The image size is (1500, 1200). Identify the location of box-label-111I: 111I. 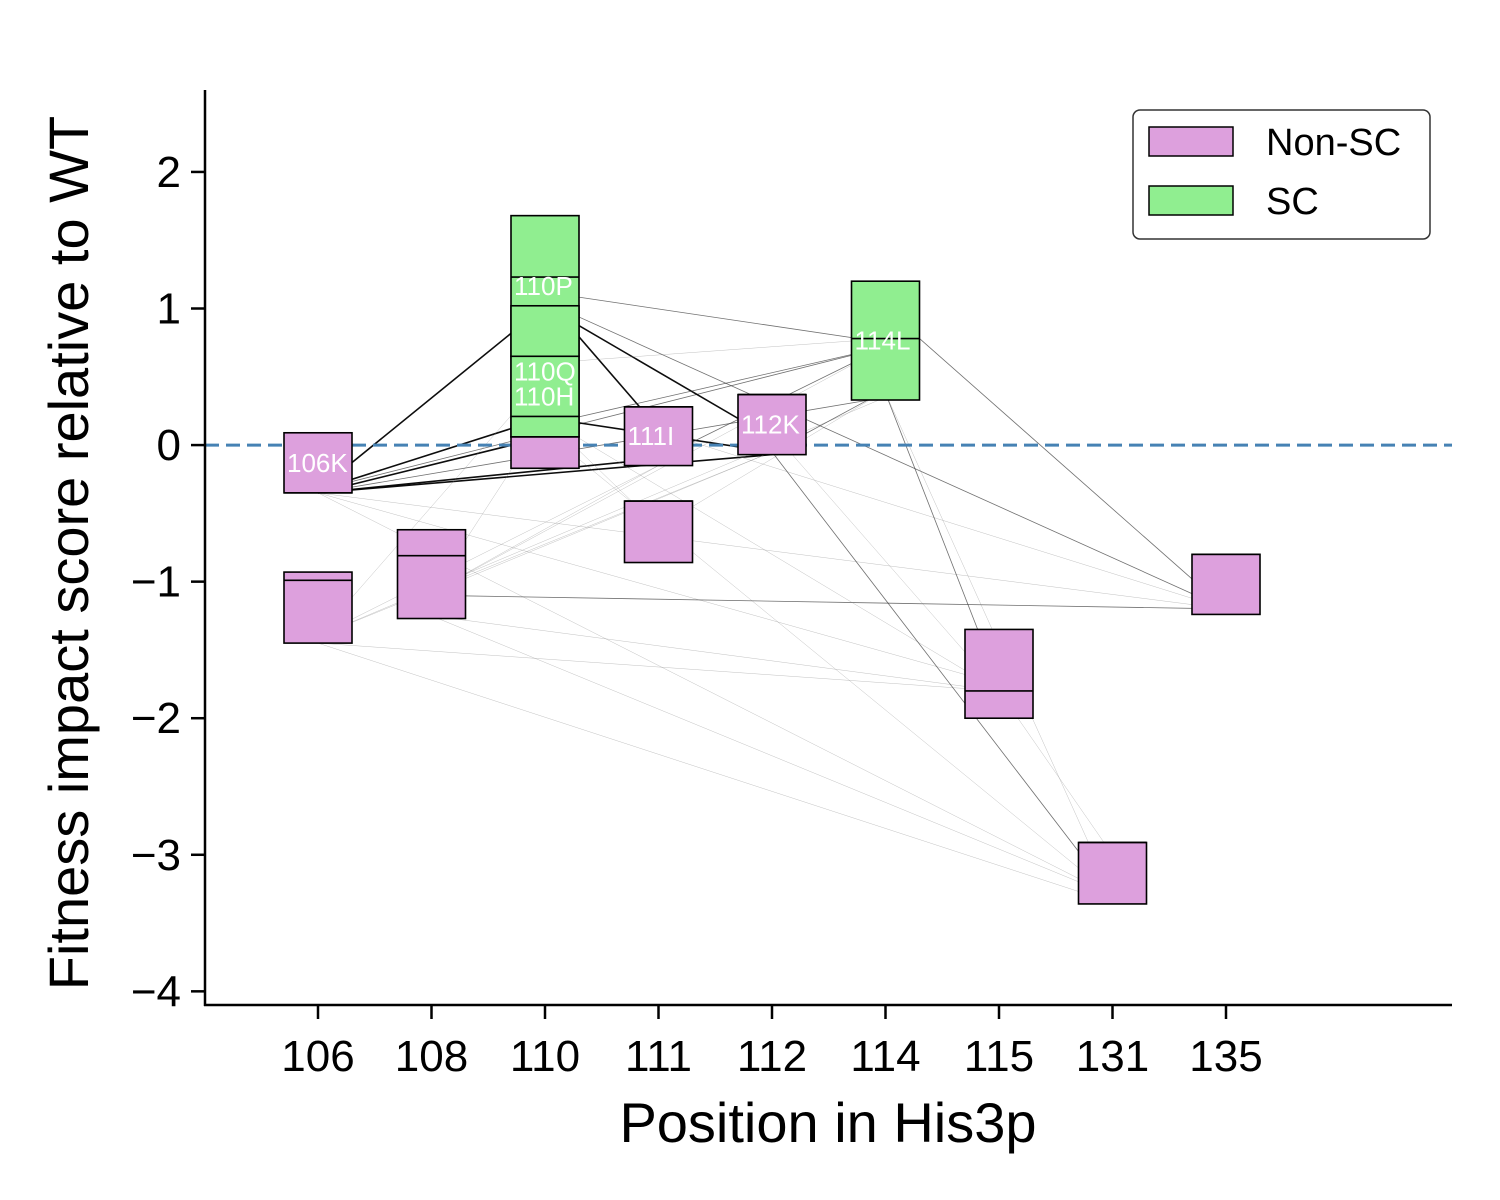
(651, 436).